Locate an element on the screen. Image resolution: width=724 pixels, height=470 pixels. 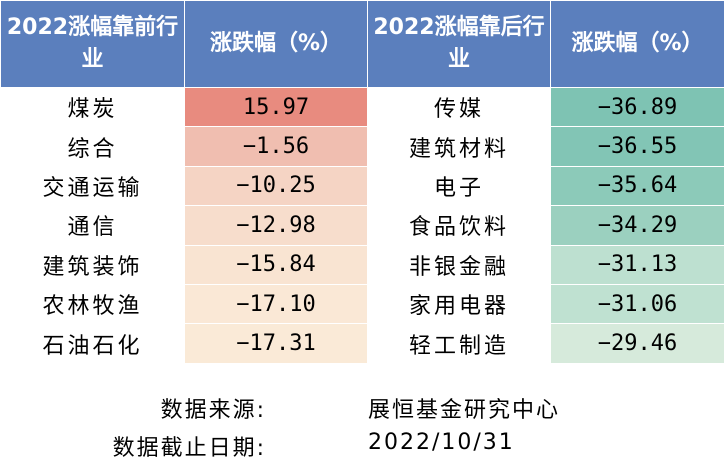
top-change-cell: −1.56 is located at coordinates (276, 146).